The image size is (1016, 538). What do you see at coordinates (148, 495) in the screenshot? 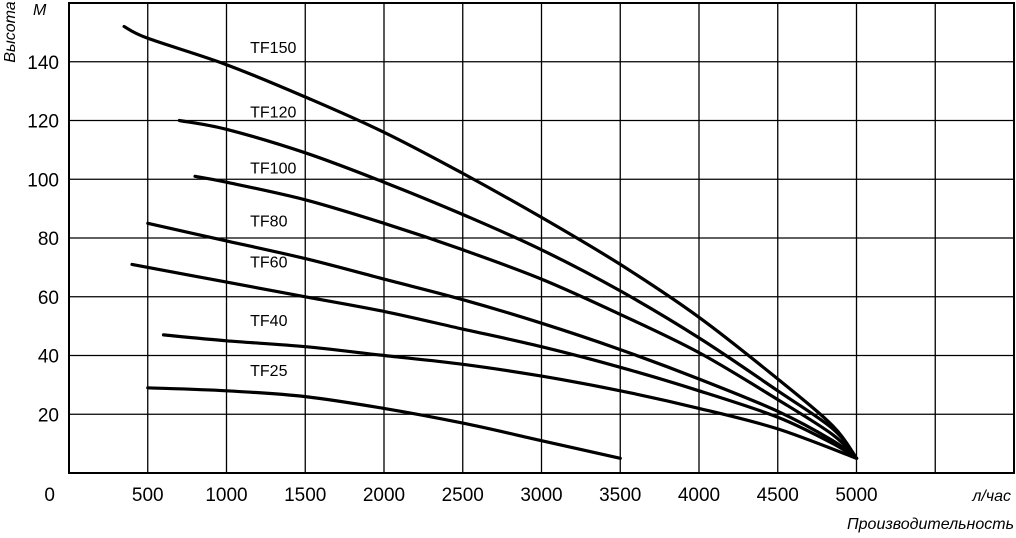
I see `x-tick-label: 500` at bounding box center [148, 495].